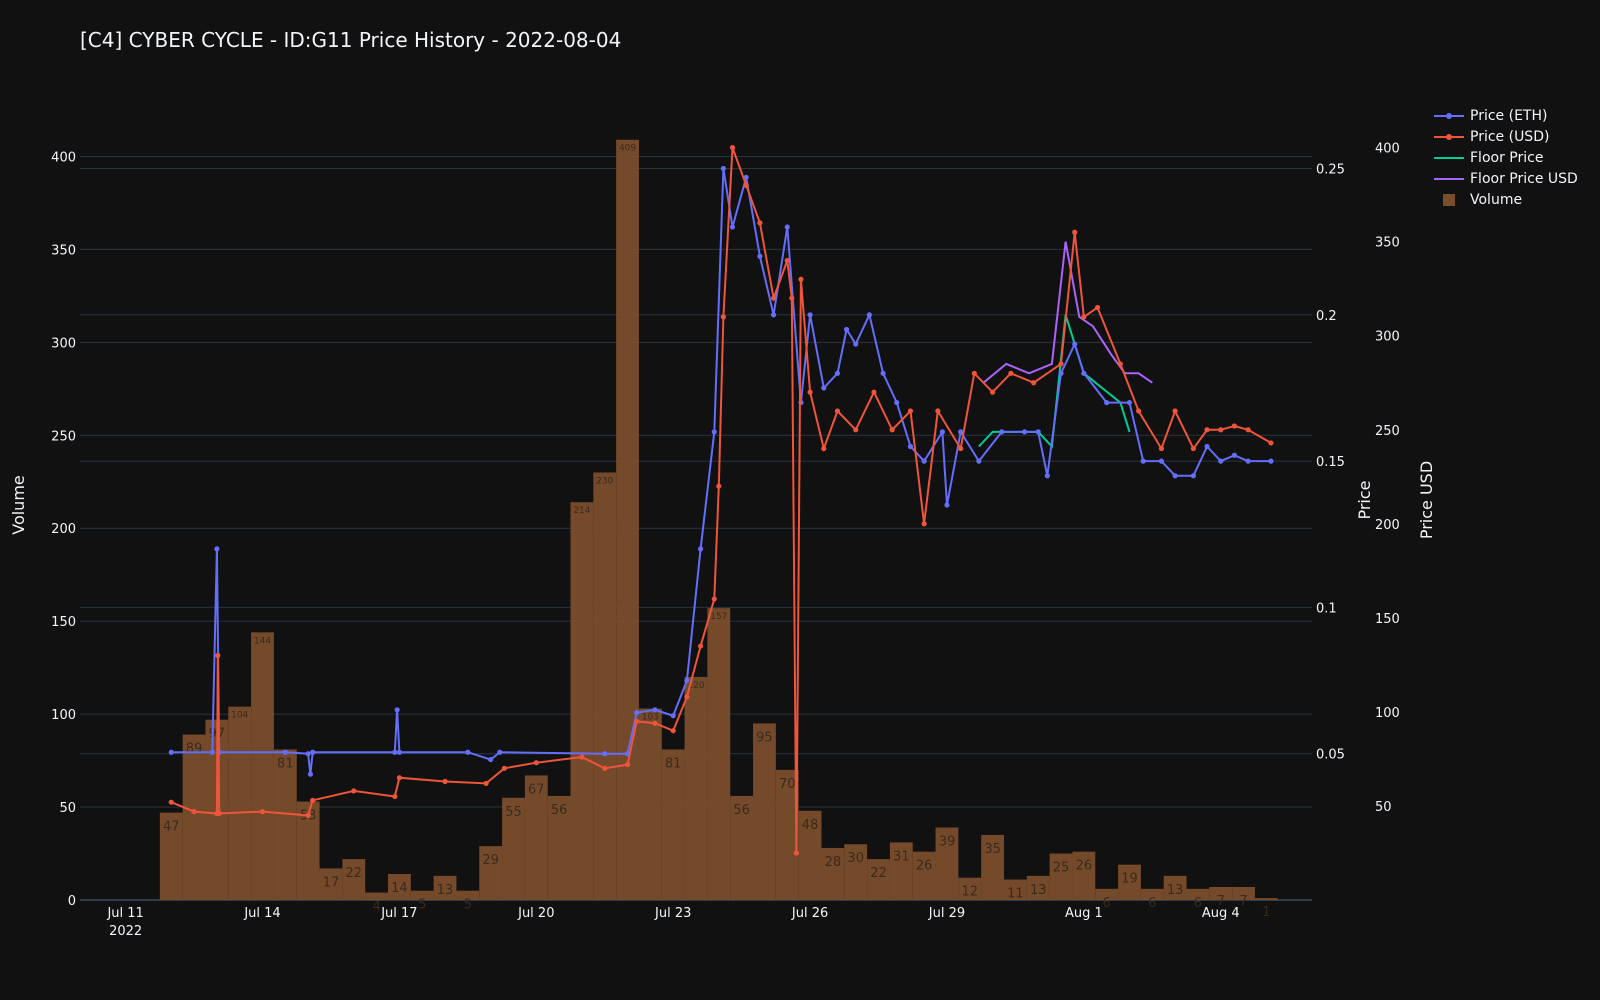 This screenshot has width=1600, height=1000. What do you see at coordinates (398, 913) in the screenshot?
I see `x-tick-label: Jul 17` at bounding box center [398, 913].